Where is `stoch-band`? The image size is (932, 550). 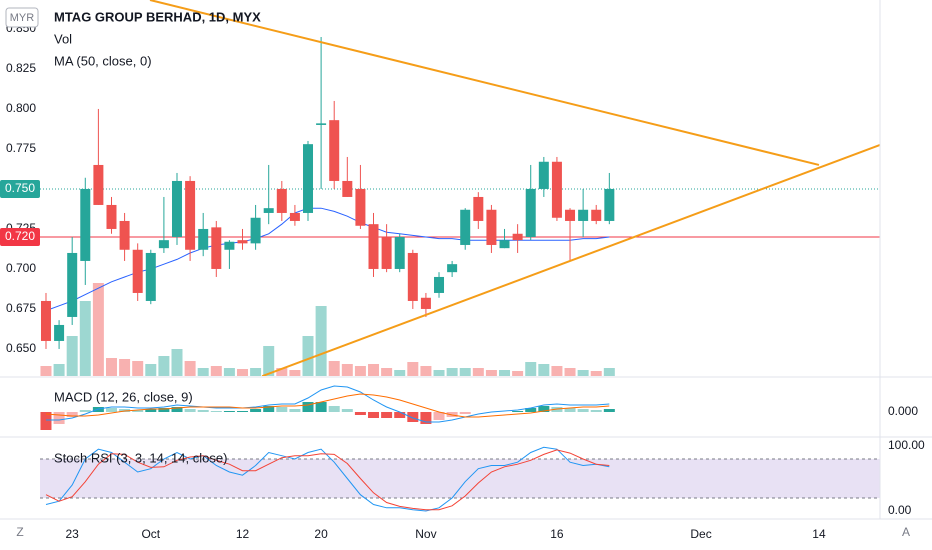
stoch-band is located at coordinates (460, 478).